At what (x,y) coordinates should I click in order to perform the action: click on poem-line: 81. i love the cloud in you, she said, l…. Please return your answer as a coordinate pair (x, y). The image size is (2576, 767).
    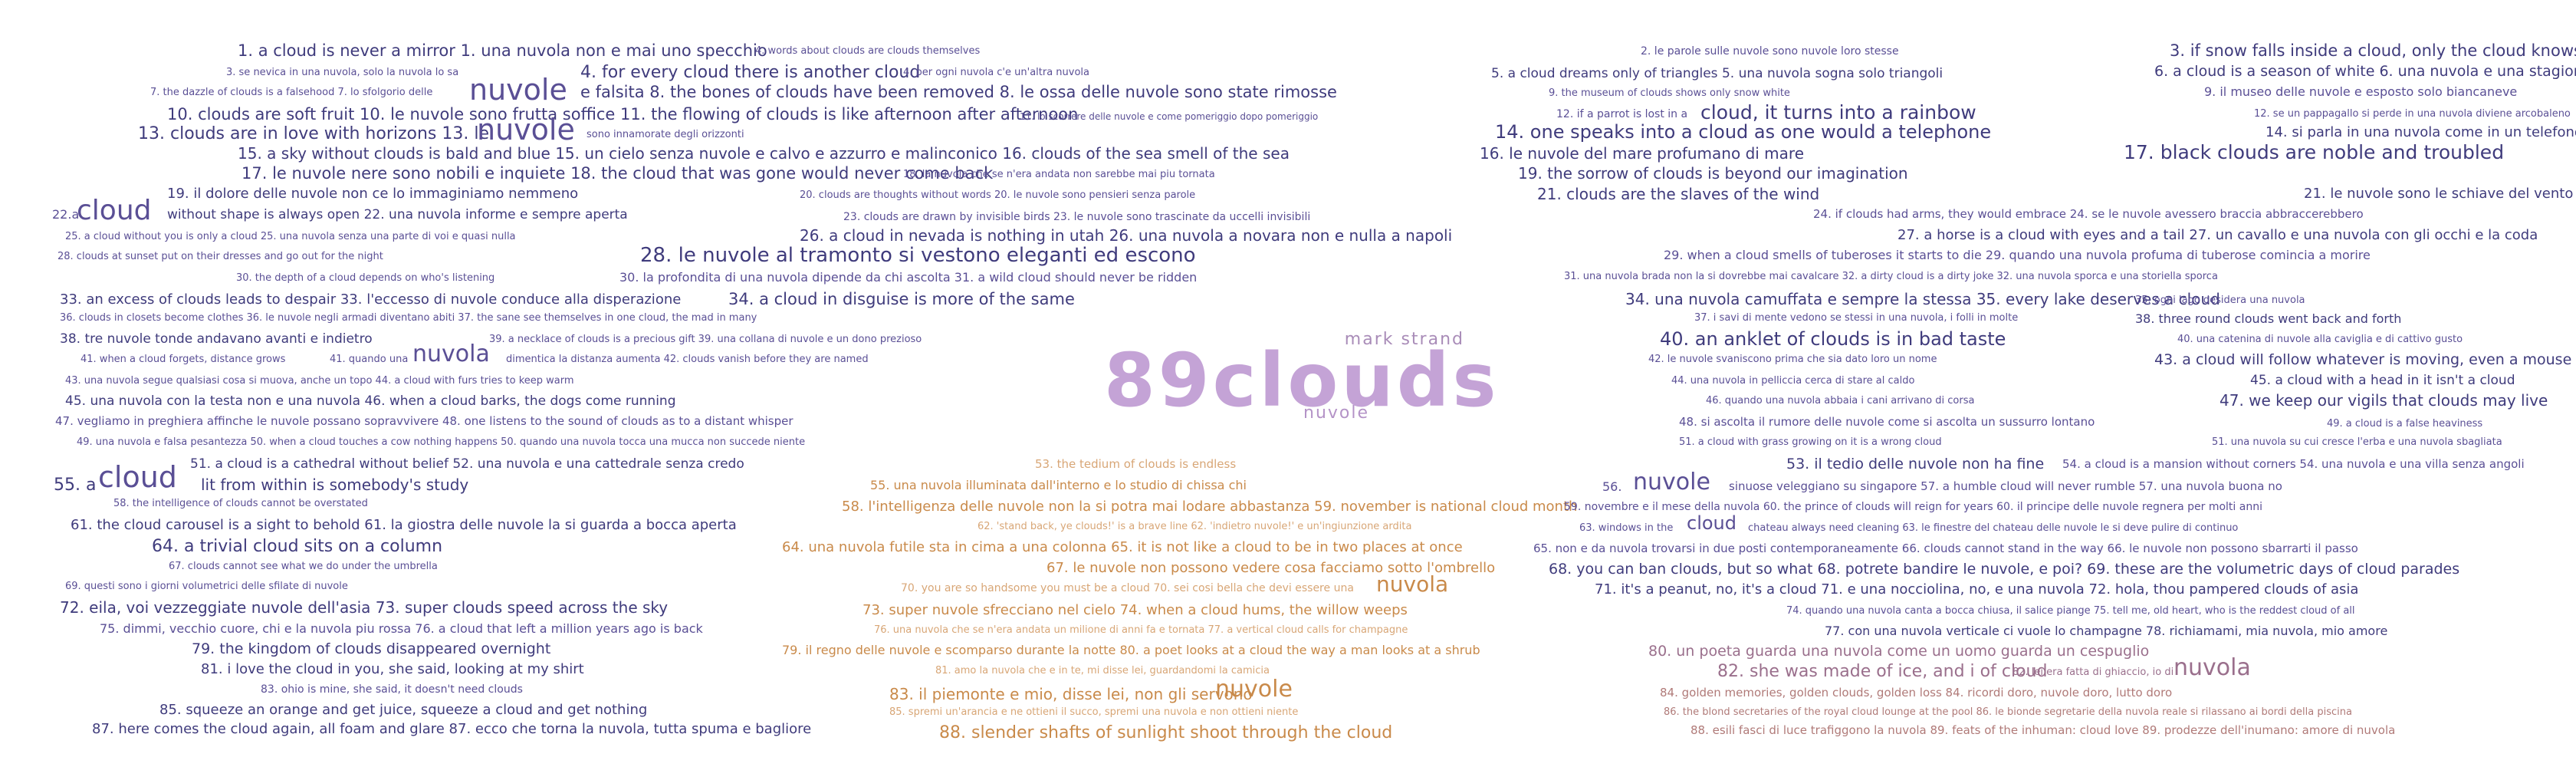
    Looking at the image, I should click on (392, 669).